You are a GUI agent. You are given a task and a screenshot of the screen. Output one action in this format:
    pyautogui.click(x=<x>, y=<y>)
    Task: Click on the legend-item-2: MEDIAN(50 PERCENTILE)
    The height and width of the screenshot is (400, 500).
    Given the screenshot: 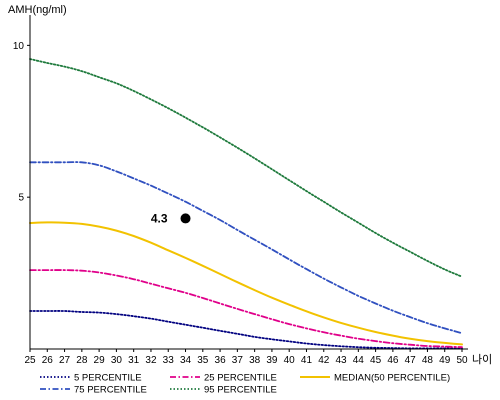 What is the action you would take?
    pyautogui.click(x=375, y=378)
    